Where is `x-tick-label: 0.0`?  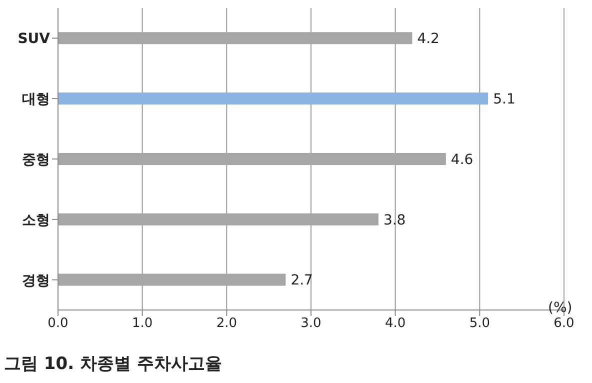
x-tick-label: 0.0 is located at coordinates (58, 324).